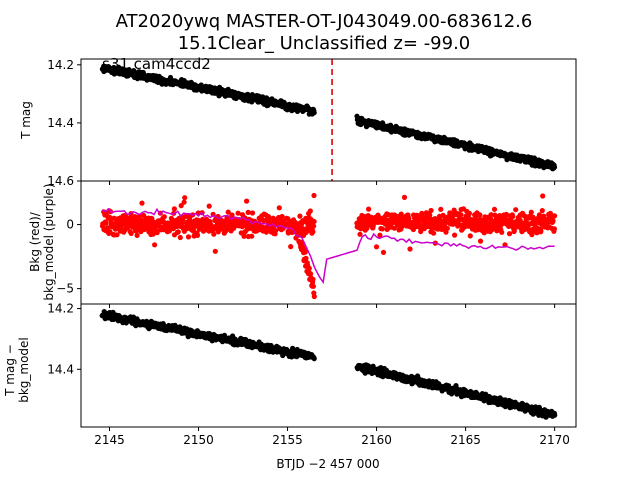  Describe the element at coordinates (324, 21) in the screenshot. I see `chart-title-line1: AT2020ywq MASTER-OT-J043049.00-683612.6` at that location.